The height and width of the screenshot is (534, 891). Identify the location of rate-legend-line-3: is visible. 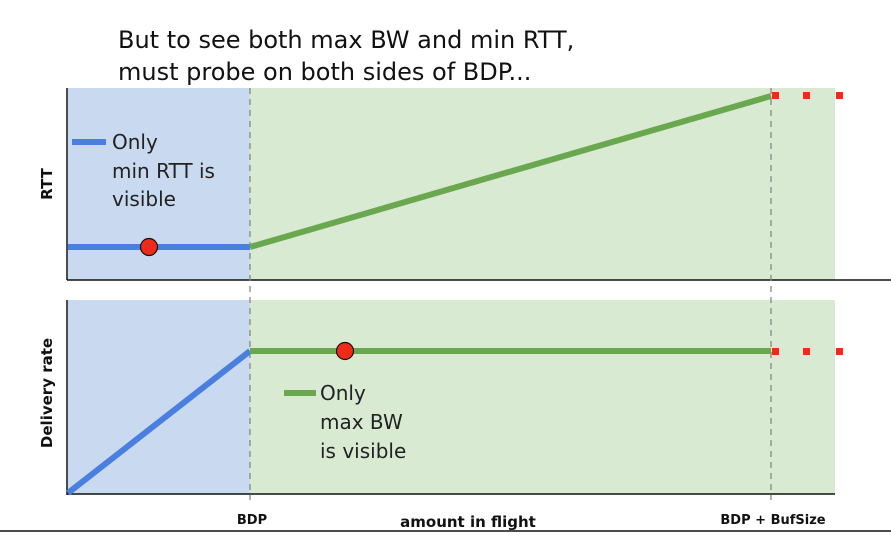
(363, 451).